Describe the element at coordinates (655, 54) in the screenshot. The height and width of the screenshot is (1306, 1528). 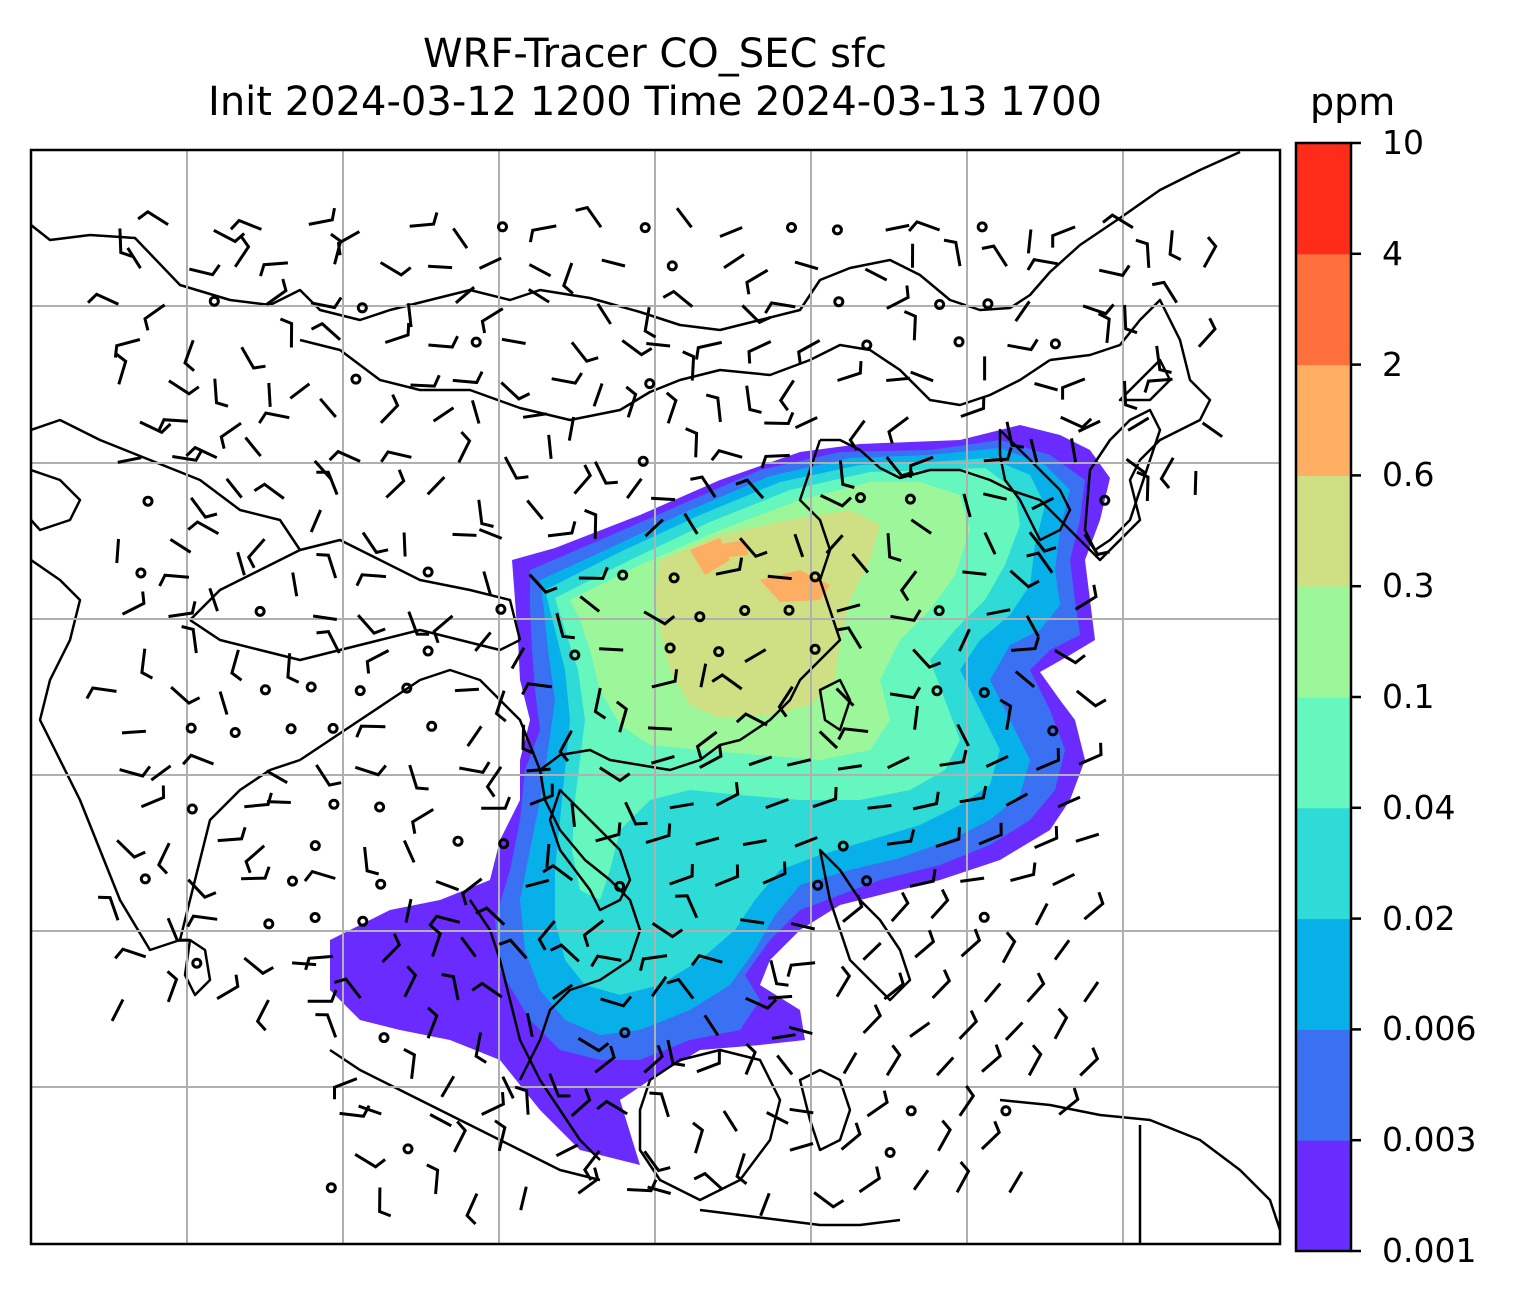
I see `title-line-1: WRF-Tracer CO_SEC sfc` at that location.